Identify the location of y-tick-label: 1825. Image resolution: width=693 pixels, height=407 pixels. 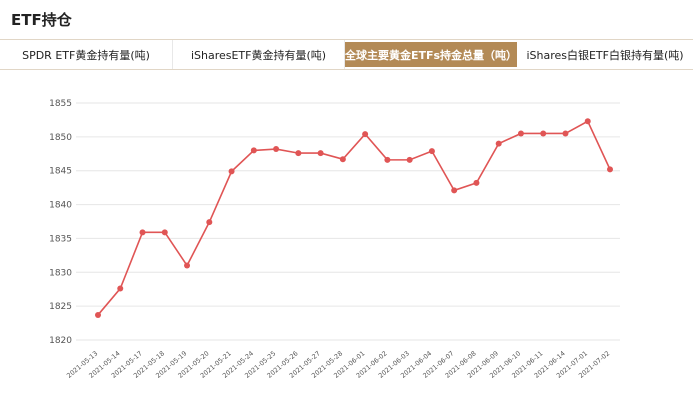
(60, 307).